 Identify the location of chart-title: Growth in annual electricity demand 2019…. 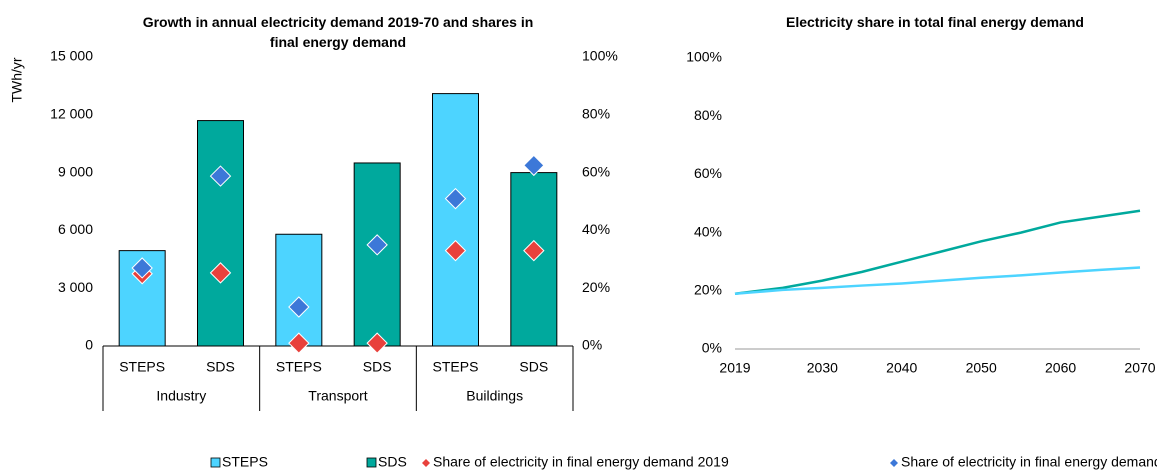
(338, 32).